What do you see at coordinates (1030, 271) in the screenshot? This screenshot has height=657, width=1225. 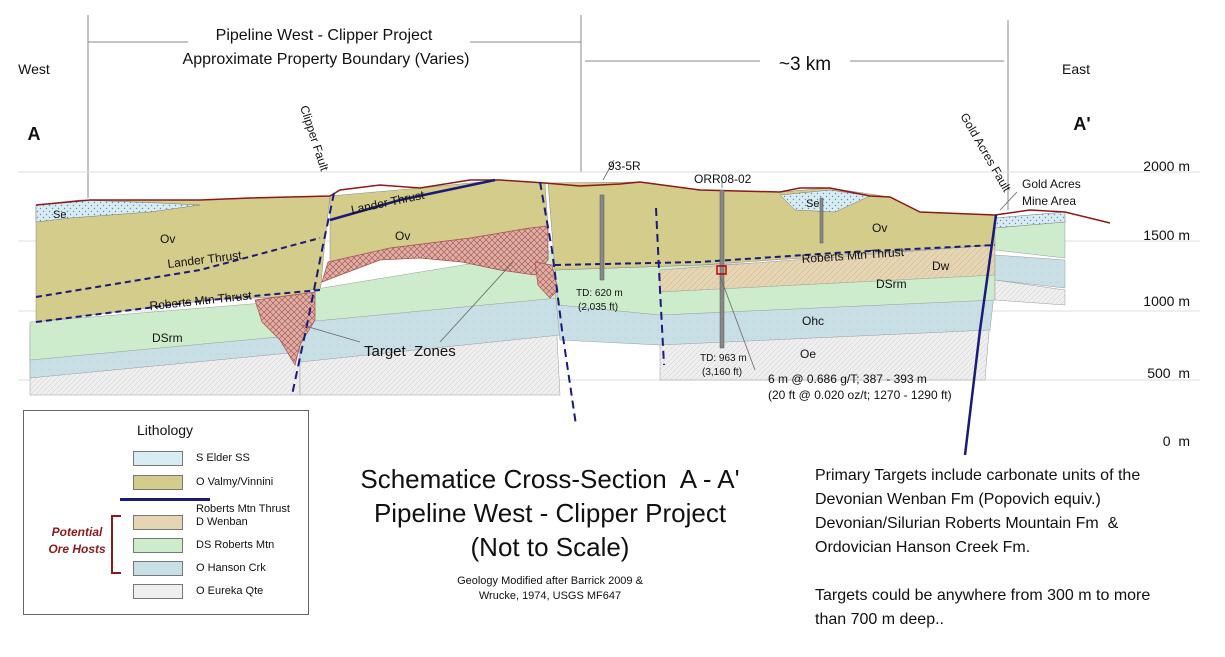 I see `hanson-layer-east` at bounding box center [1030, 271].